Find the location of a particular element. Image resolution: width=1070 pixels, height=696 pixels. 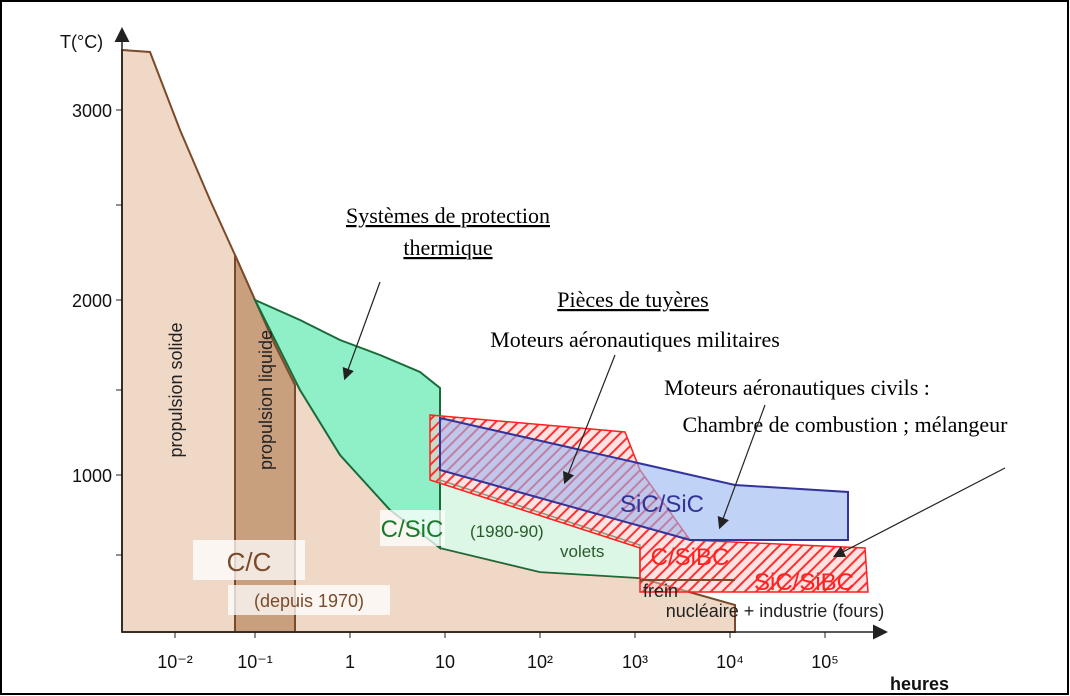

annotation: thermique is located at coordinates (447, 247).